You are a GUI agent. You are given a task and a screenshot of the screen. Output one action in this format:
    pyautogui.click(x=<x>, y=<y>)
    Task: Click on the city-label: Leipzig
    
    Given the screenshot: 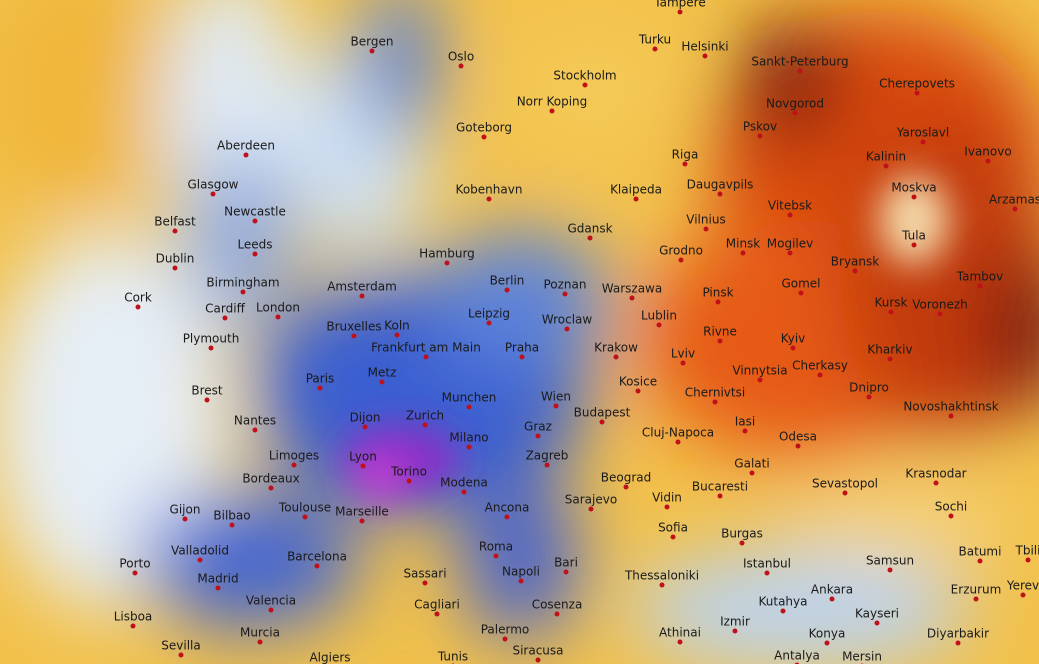 What is the action you would take?
    pyautogui.click(x=489, y=314)
    